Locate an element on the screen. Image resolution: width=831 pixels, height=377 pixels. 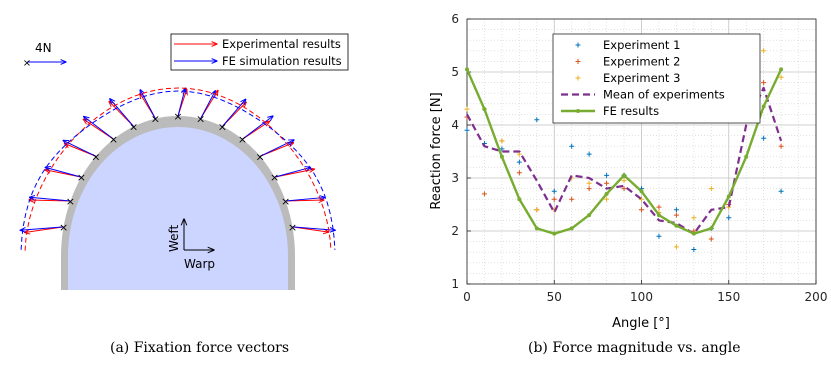
x-tick-label: 100 is located at coordinates (641, 297).